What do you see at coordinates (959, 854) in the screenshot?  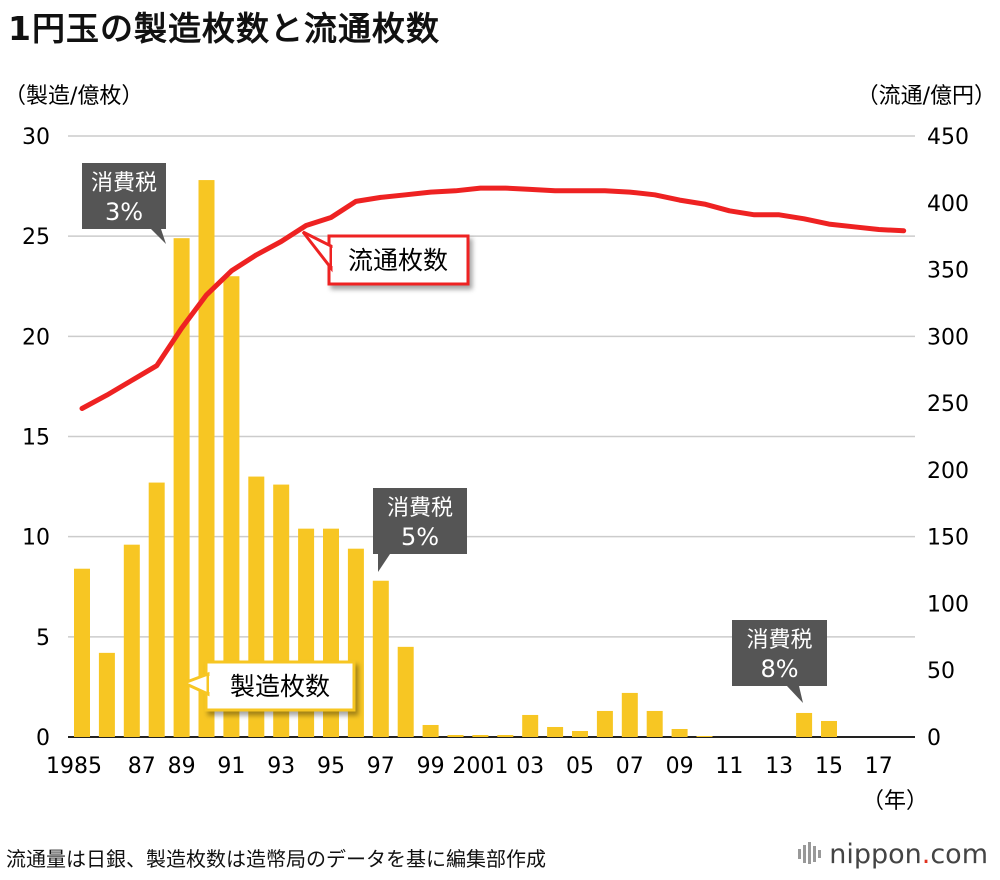 I see `brand-tld: com` at bounding box center [959, 854].